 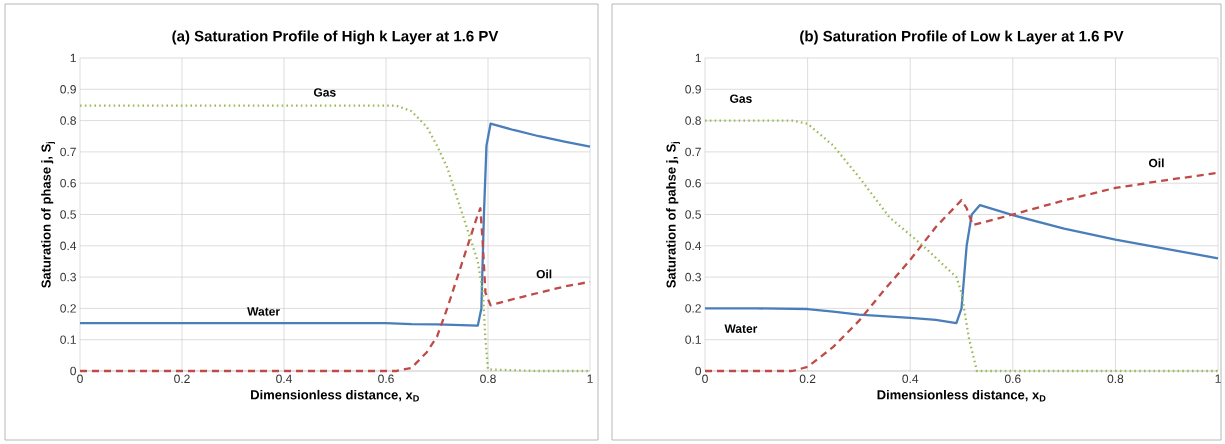 What do you see at coordinates (673, 214) in the screenshot?
I see `y-axis-title: Saturation of pahse j, S$_{j}$` at bounding box center [673, 214].